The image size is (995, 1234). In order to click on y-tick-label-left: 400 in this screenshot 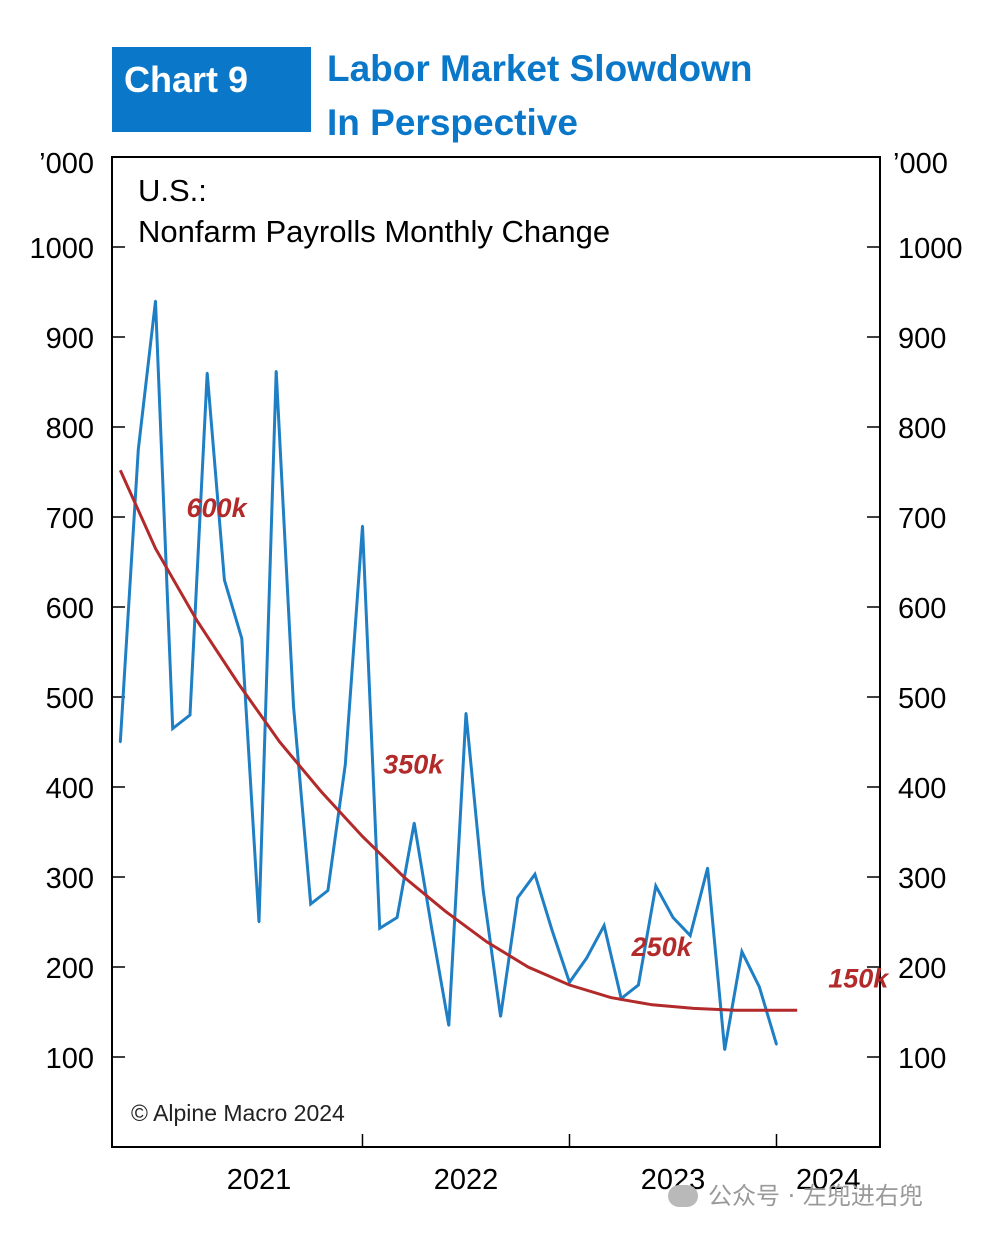, I will do `click(70, 789)`.